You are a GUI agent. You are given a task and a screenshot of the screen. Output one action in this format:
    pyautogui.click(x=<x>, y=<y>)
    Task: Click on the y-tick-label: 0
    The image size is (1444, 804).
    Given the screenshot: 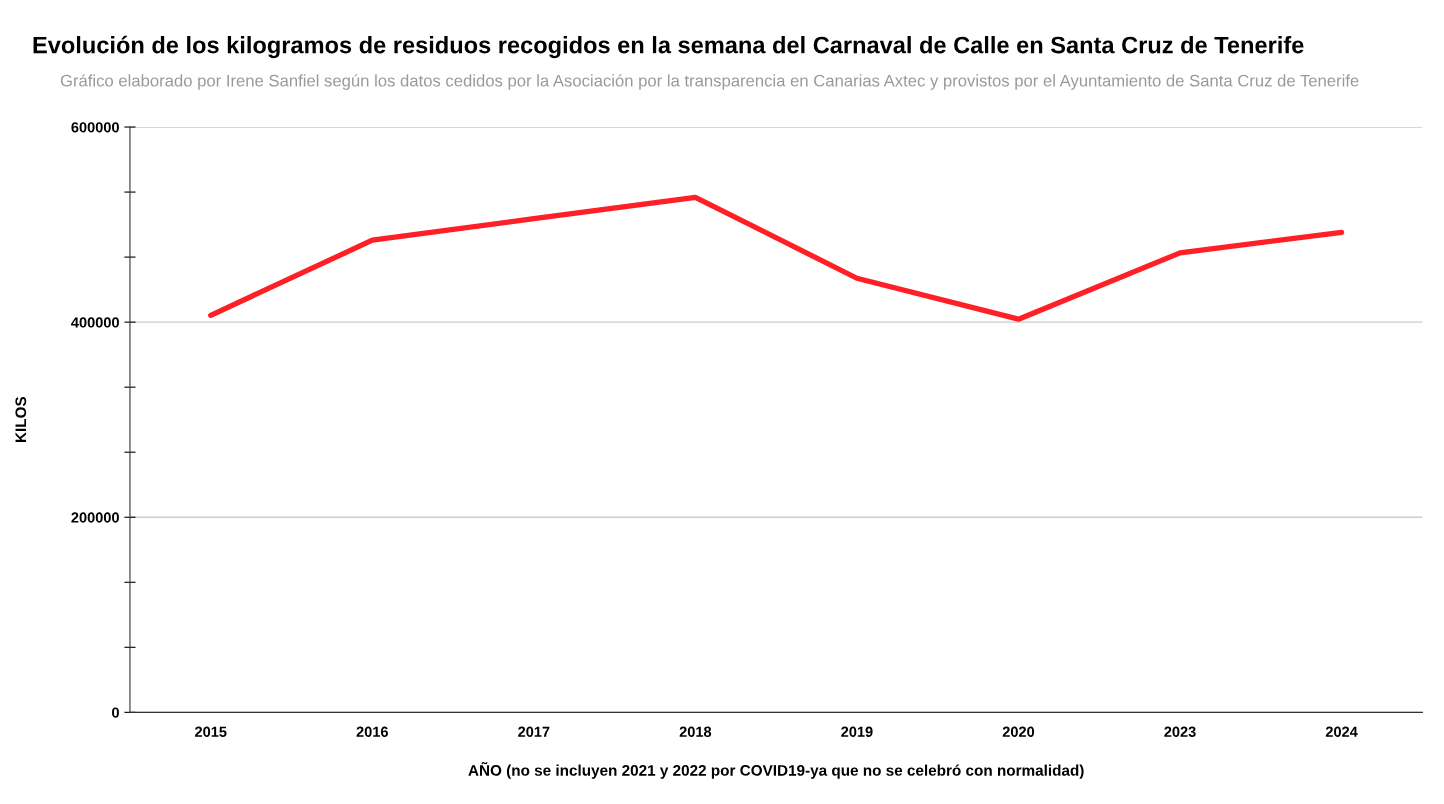 What is the action you would take?
    pyautogui.click(x=115, y=712)
    